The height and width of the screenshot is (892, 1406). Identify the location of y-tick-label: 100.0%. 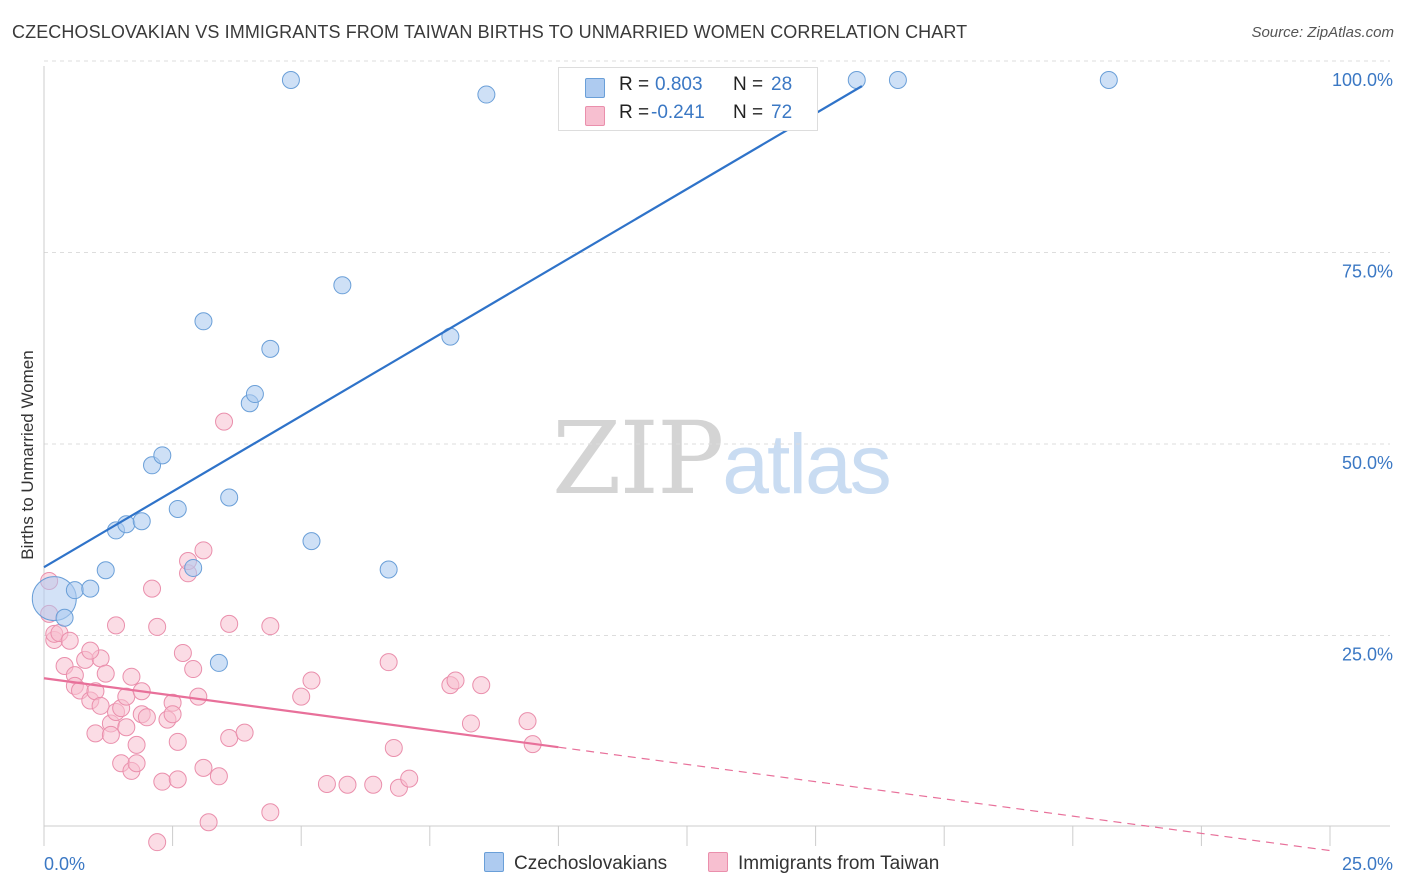
(1362, 80).